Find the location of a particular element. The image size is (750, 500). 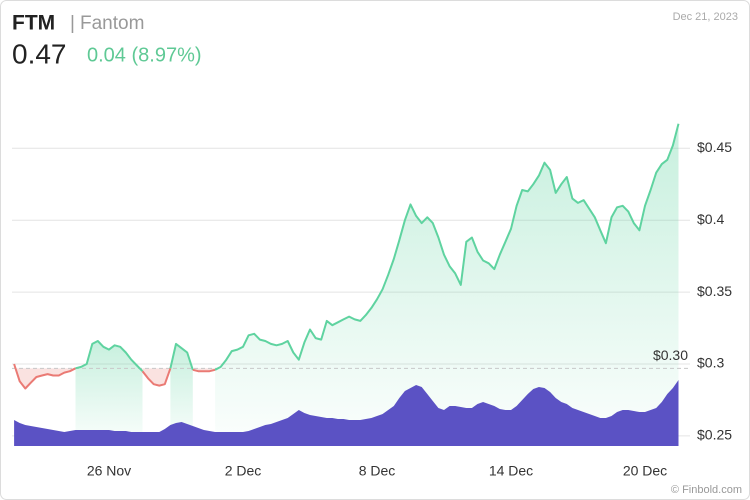

x-tick-label: 2 Dec is located at coordinates (243, 471).